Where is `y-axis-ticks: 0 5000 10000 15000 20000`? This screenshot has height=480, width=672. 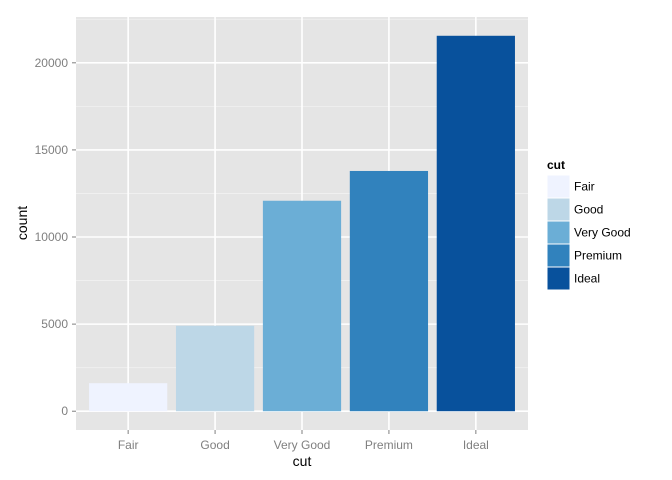
y-axis-ticks: 0 5000 10000 15000 20000 is located at coordinates (55, 237).